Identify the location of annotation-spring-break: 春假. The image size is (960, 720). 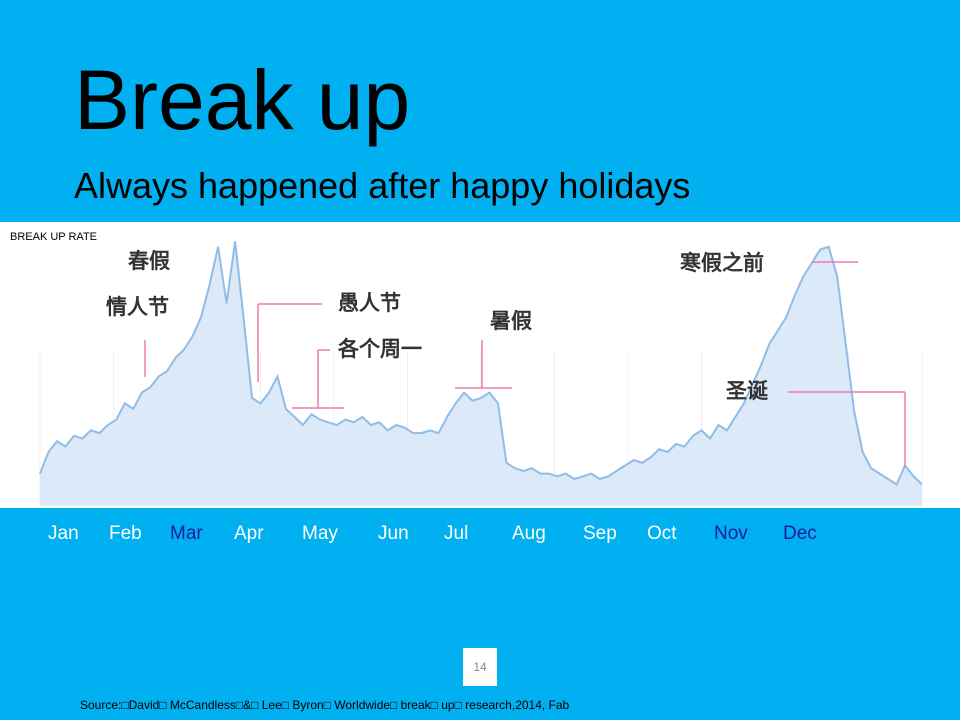
(149, 261).